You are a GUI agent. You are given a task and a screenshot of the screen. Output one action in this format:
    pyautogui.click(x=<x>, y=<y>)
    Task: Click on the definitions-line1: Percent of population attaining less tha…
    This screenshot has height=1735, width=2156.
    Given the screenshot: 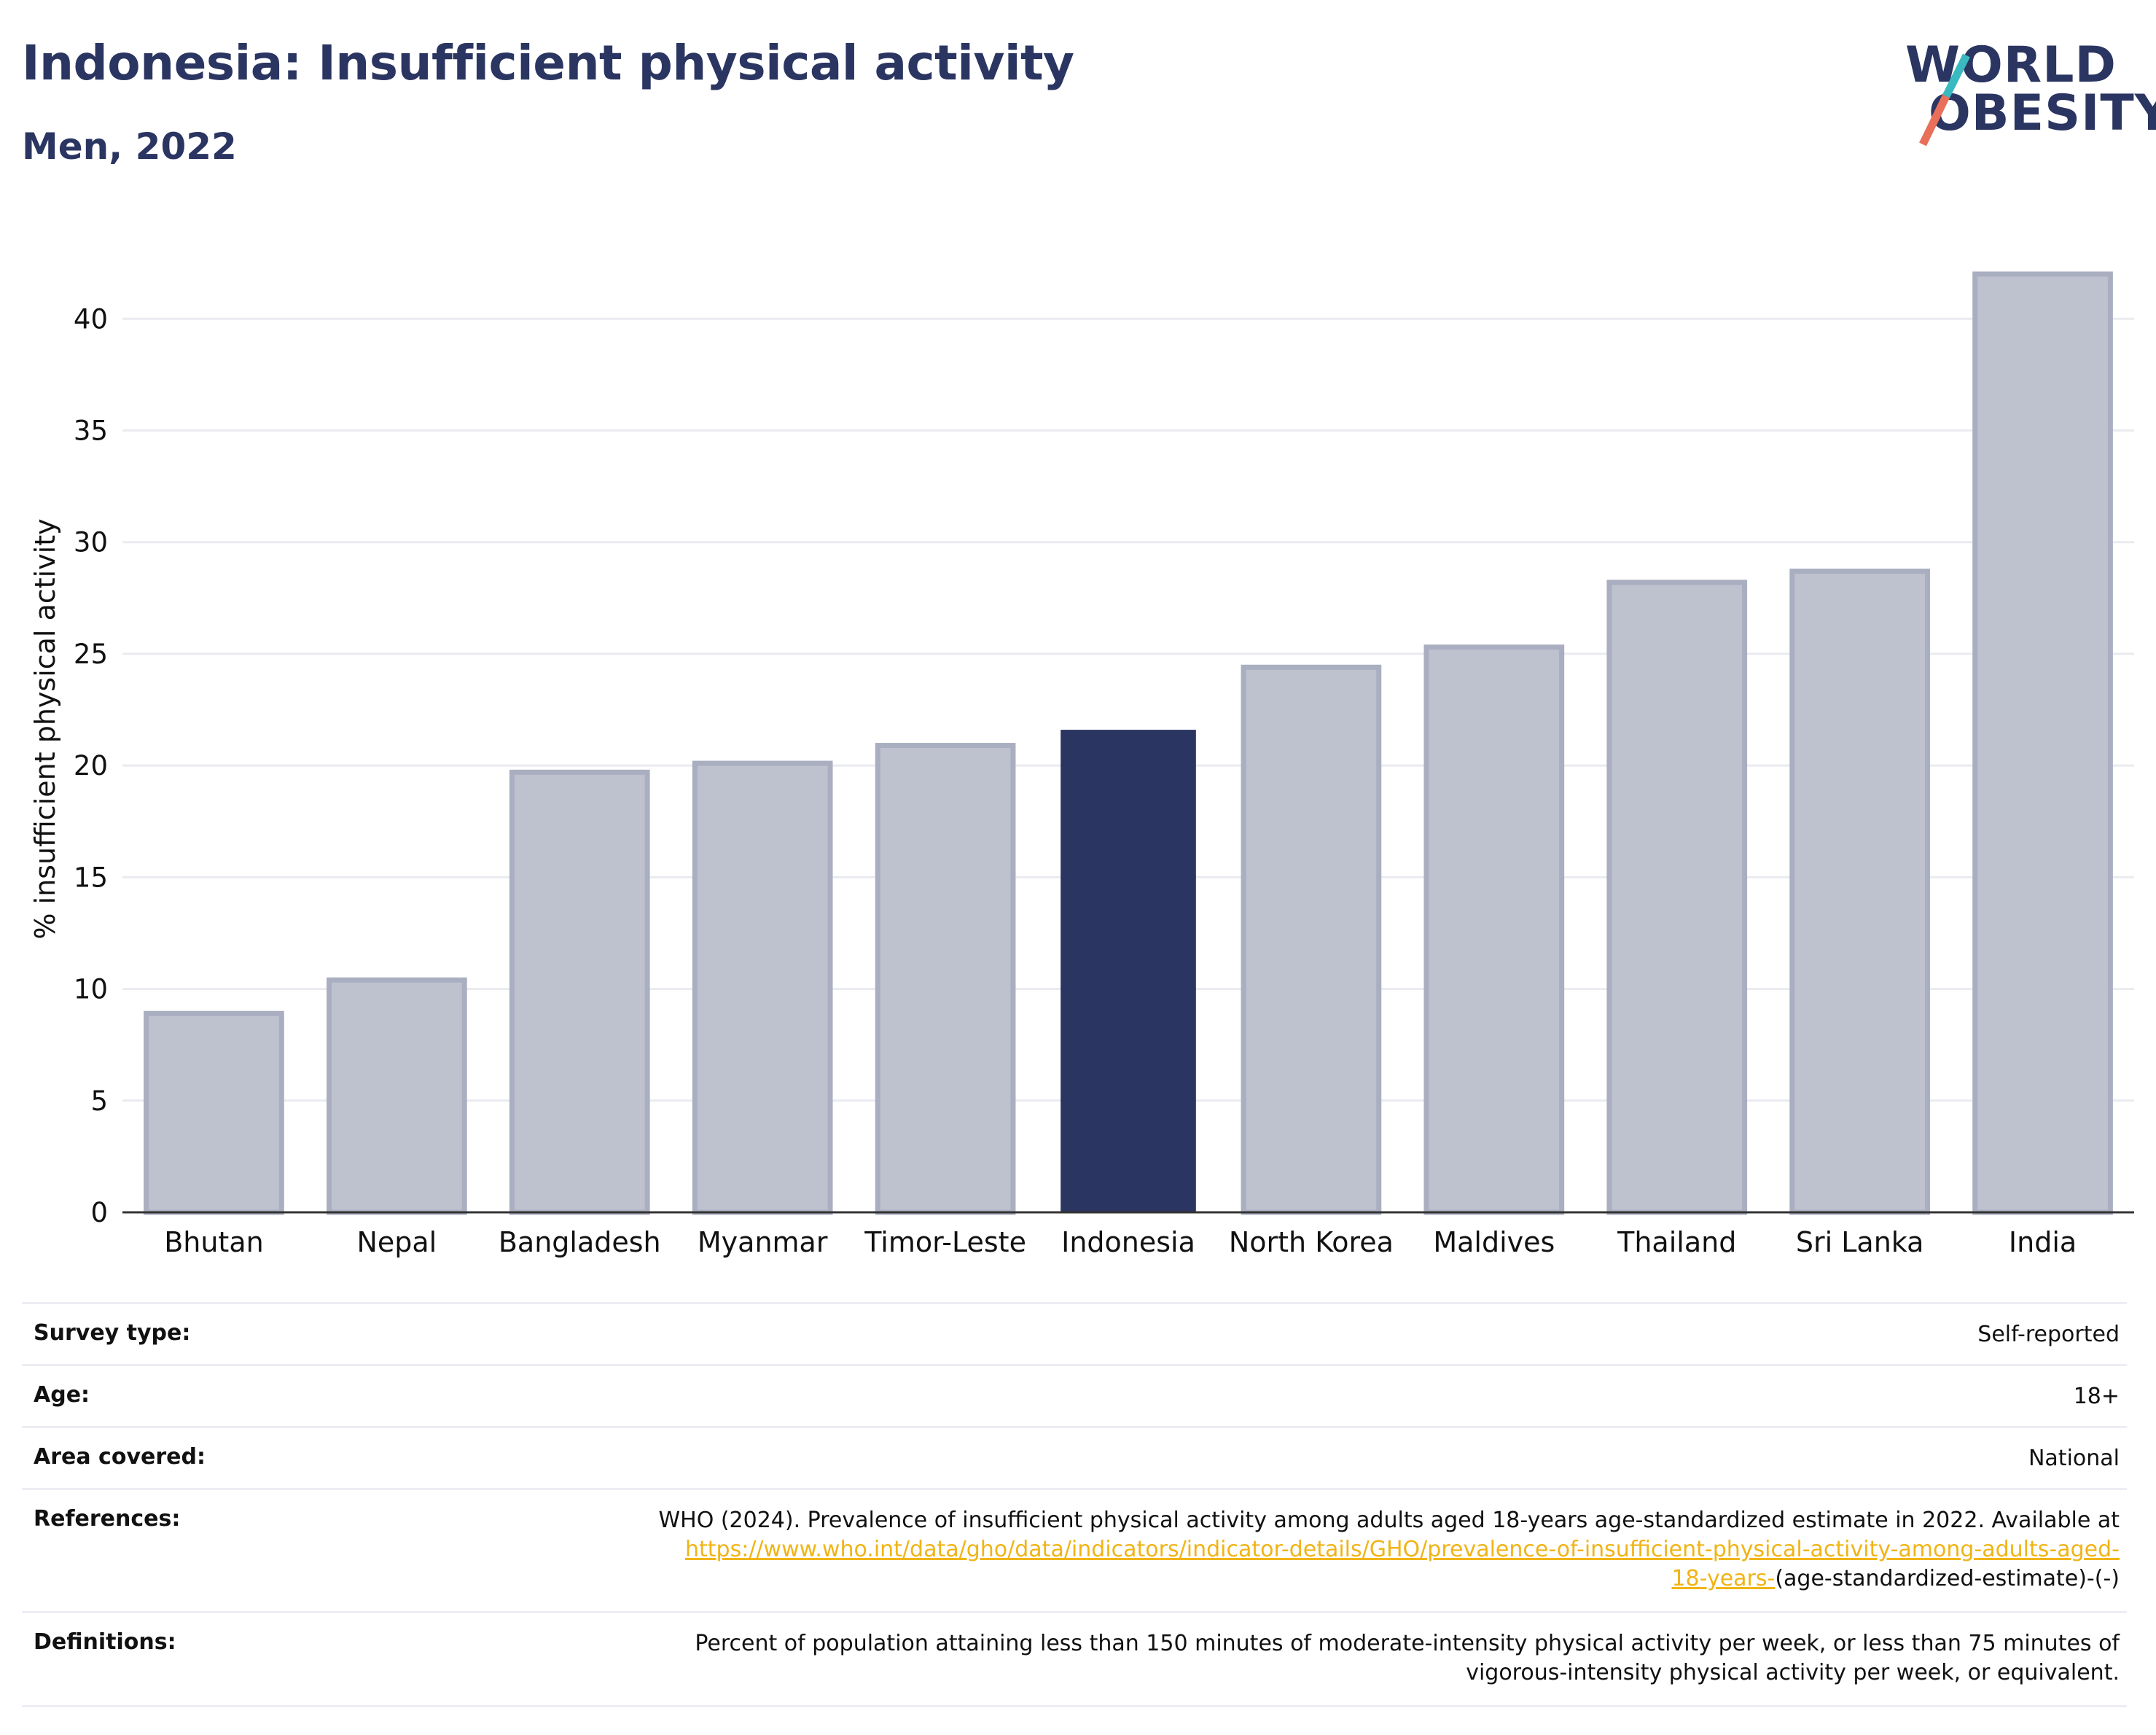 What is the action you would take?
    pyautogui.click(x=1408, y=1644)
    